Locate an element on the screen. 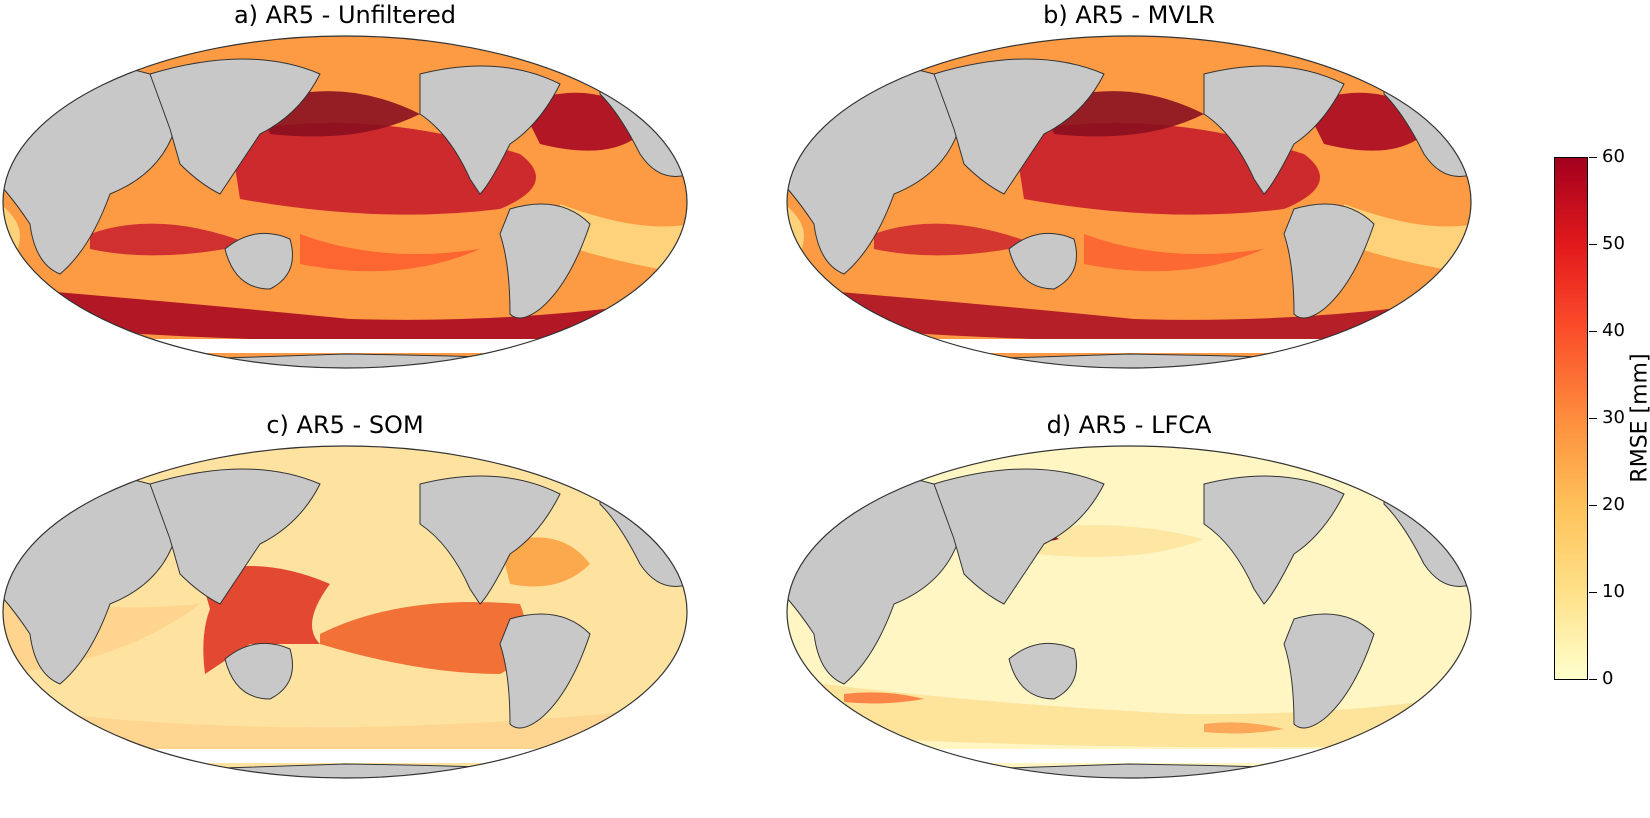 This screenshot has height=818, width=1650. colorbar-tick-label: 60 is located at coordinates (1613, 156).